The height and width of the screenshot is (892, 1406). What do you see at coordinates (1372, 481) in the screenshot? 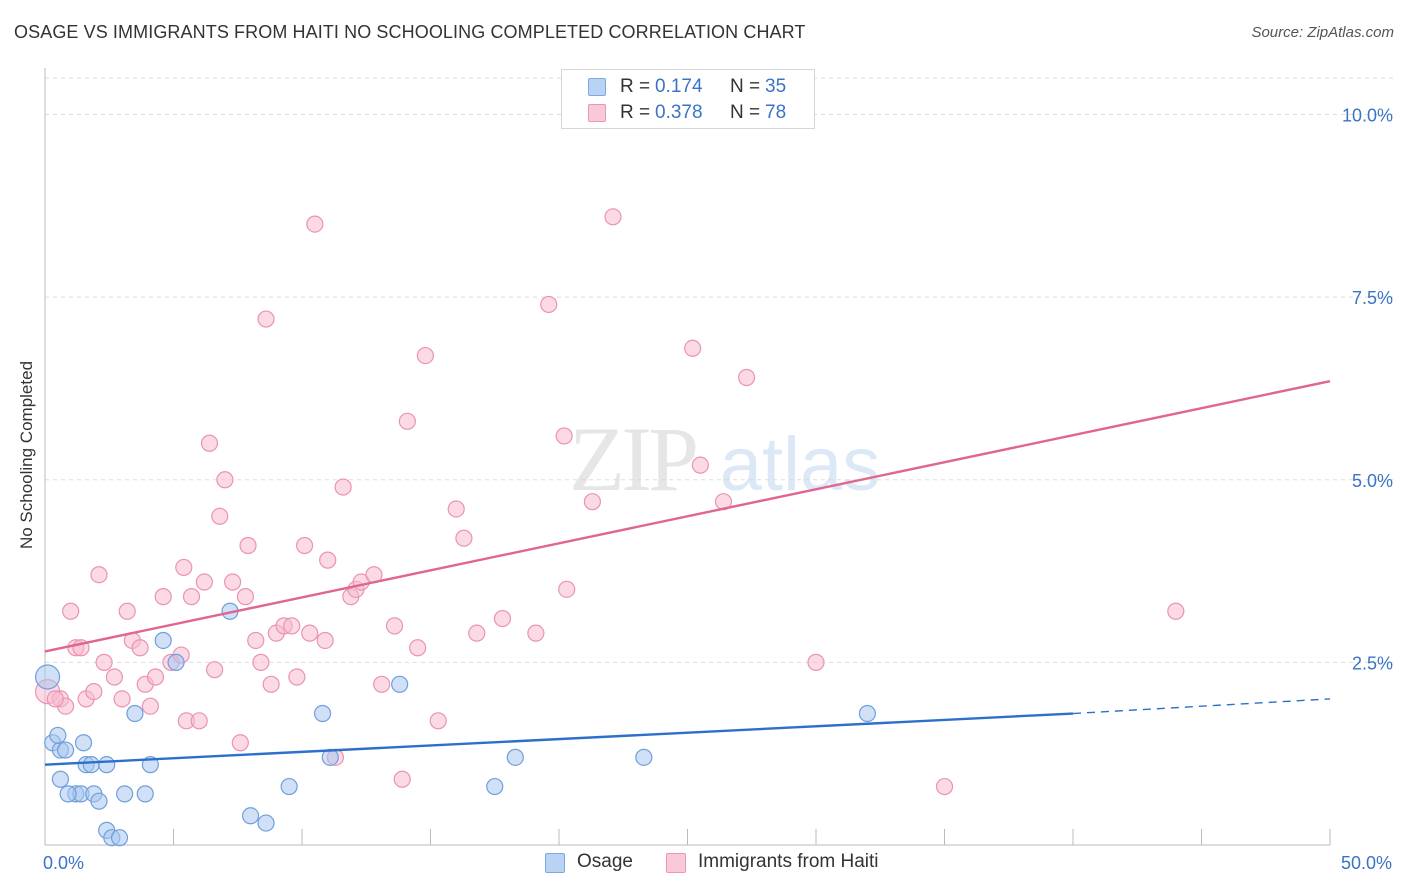
I see `y-tick-label: 5.0%` at bounding box center [1372, 481].